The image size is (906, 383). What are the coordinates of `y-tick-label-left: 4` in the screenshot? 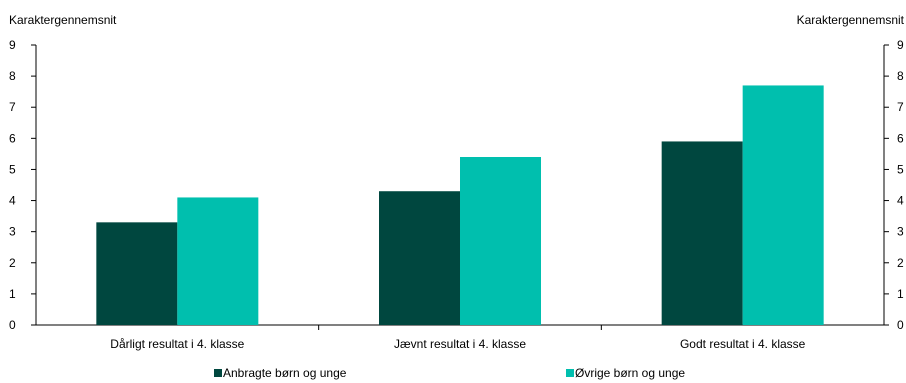 It's located at (12, 201).